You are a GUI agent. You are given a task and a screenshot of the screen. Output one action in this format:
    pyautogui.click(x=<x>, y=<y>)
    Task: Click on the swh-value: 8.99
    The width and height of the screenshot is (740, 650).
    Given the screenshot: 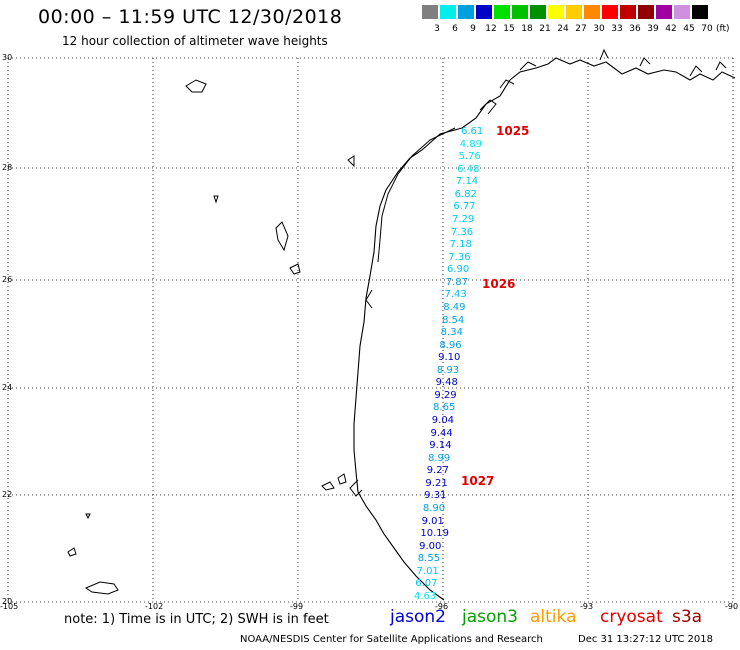 What is the action you would take?
    pyautogui.click(x=439, y=458)
    